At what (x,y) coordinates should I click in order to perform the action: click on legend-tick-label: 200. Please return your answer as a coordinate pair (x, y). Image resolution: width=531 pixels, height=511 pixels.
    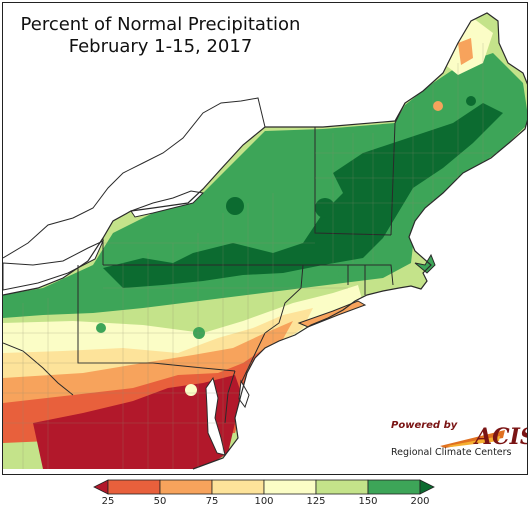
    Looking at the image, I should click on (420, 501).